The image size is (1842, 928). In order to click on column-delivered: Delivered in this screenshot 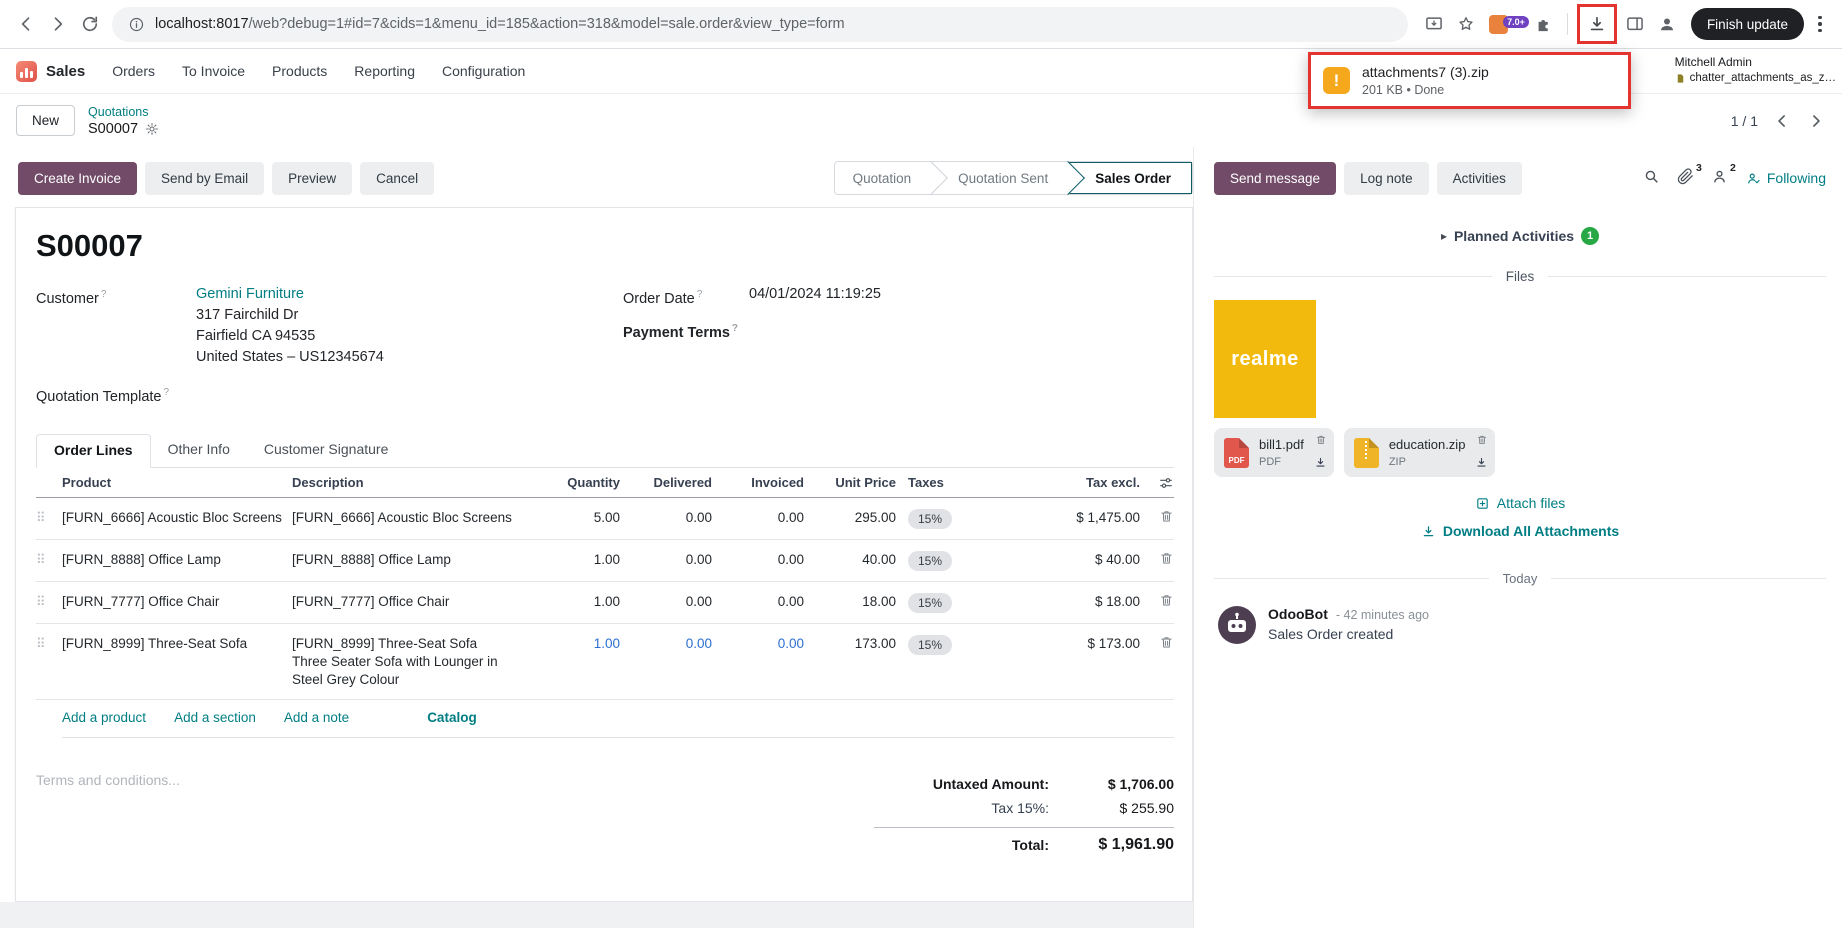, I will do `click(682, 483)`.